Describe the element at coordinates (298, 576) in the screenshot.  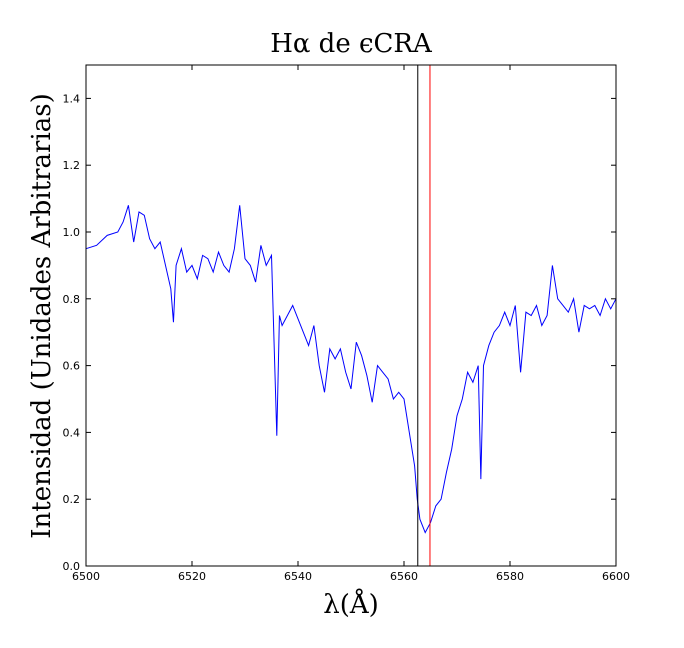
I see `x-tick-label: 6540` at that location.